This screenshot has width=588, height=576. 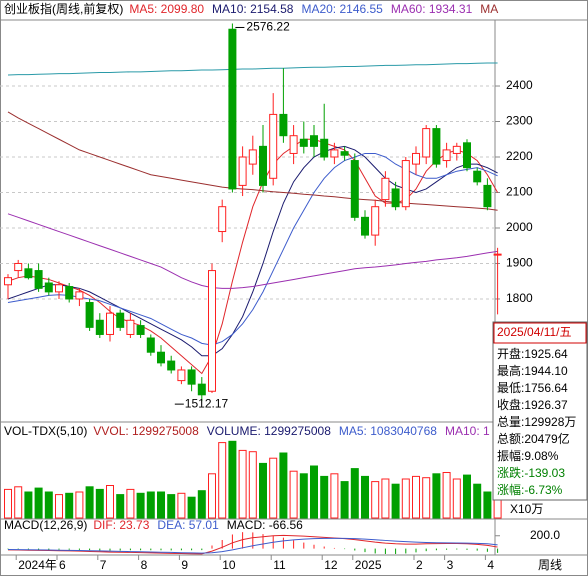 I want to click on legend-entry: VOLUME: 1299275008, so click(x=269, y=431).